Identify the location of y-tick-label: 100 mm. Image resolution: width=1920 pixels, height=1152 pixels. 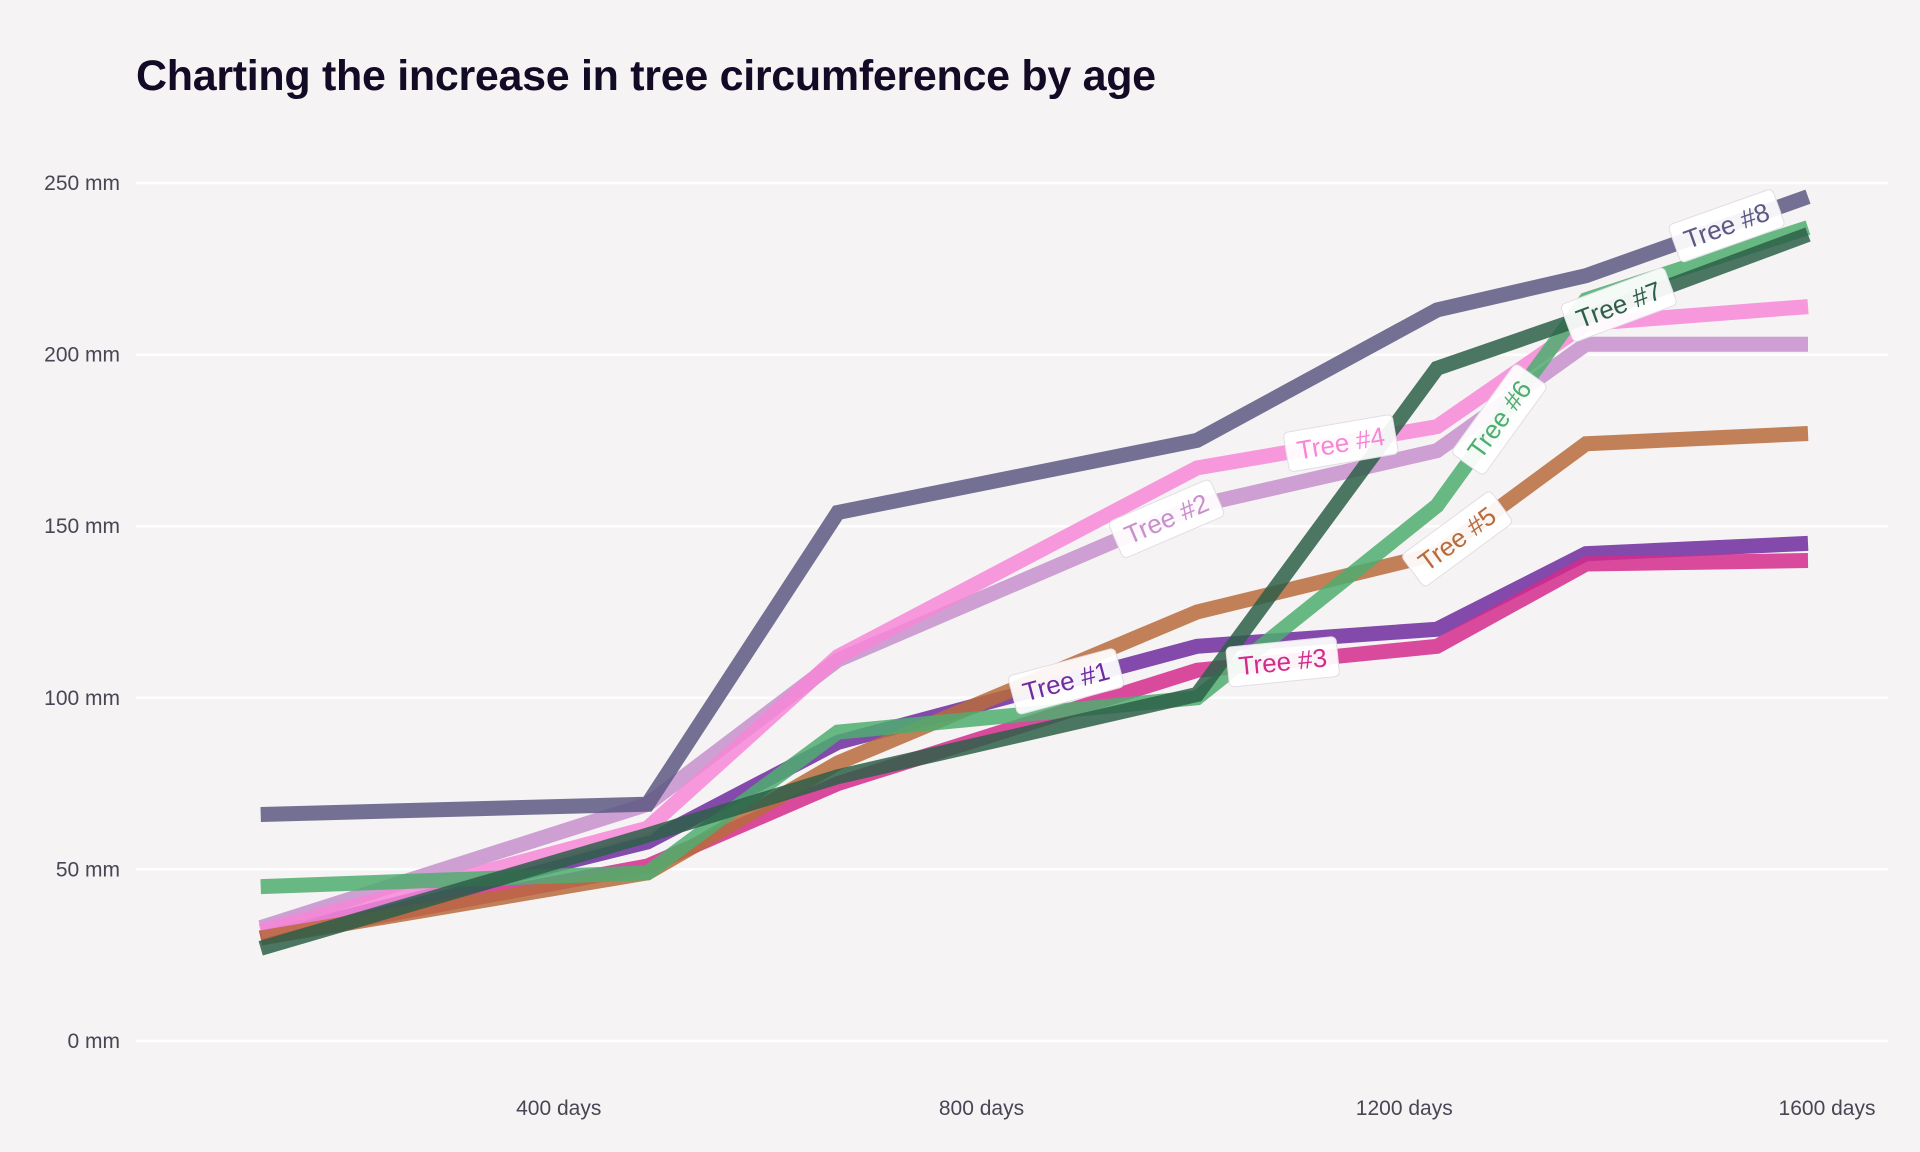
(82, 698).